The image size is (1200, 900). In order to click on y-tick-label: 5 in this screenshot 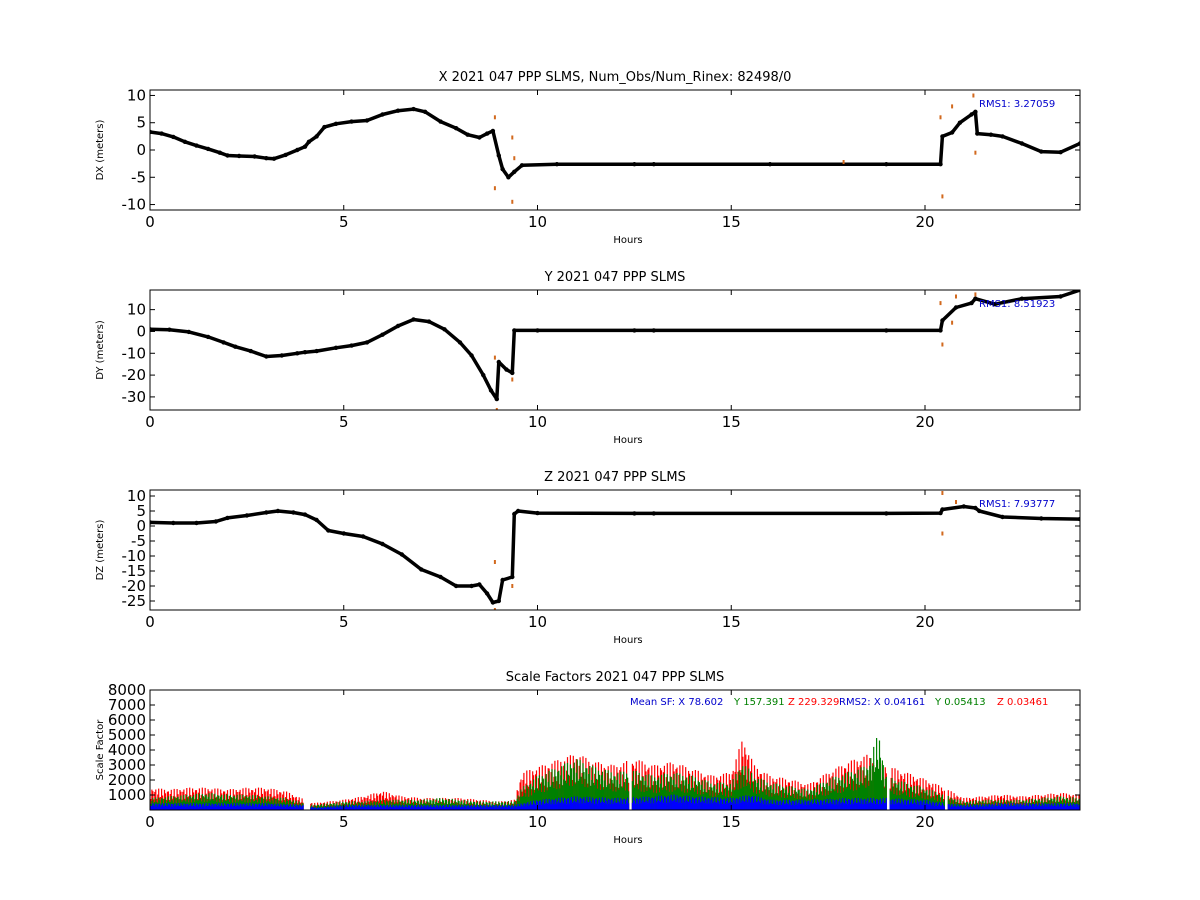, I will do `click(141, 511)`.